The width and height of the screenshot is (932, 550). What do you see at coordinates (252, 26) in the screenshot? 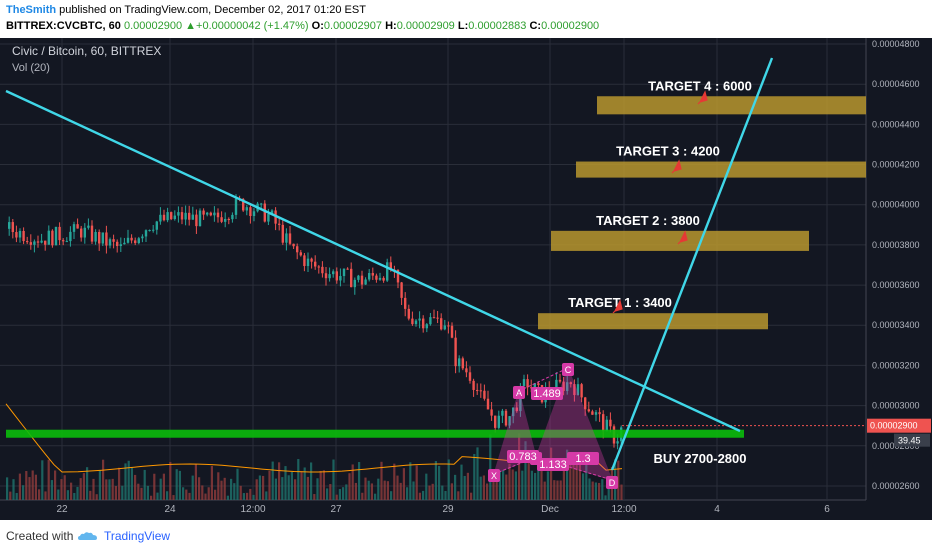
I see `price-change: +0.00000042 (+1.47%)` at bounding box center [252, 26].